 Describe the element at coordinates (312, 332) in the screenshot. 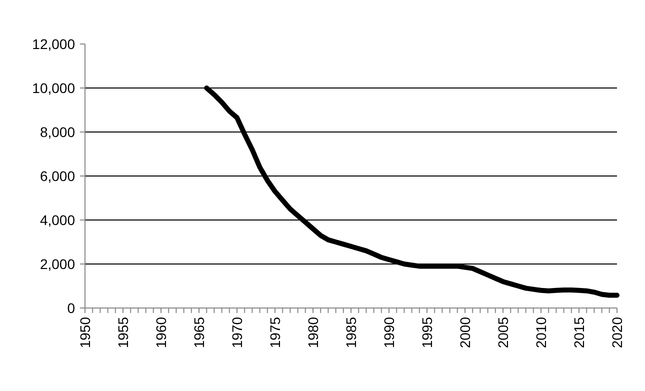

I see `x-tick-label: 1980` at that location.